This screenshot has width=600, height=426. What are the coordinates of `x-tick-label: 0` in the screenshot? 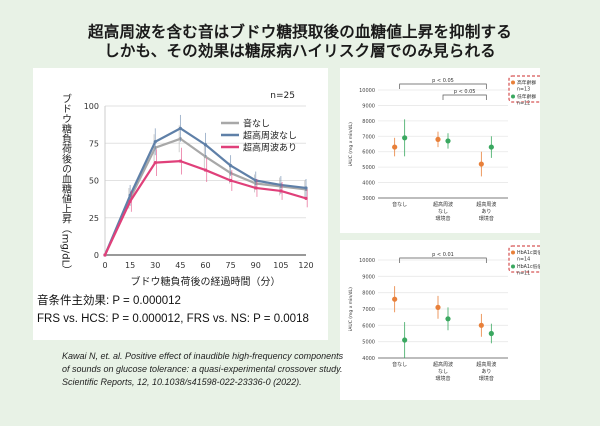 It's located at (104, 265).